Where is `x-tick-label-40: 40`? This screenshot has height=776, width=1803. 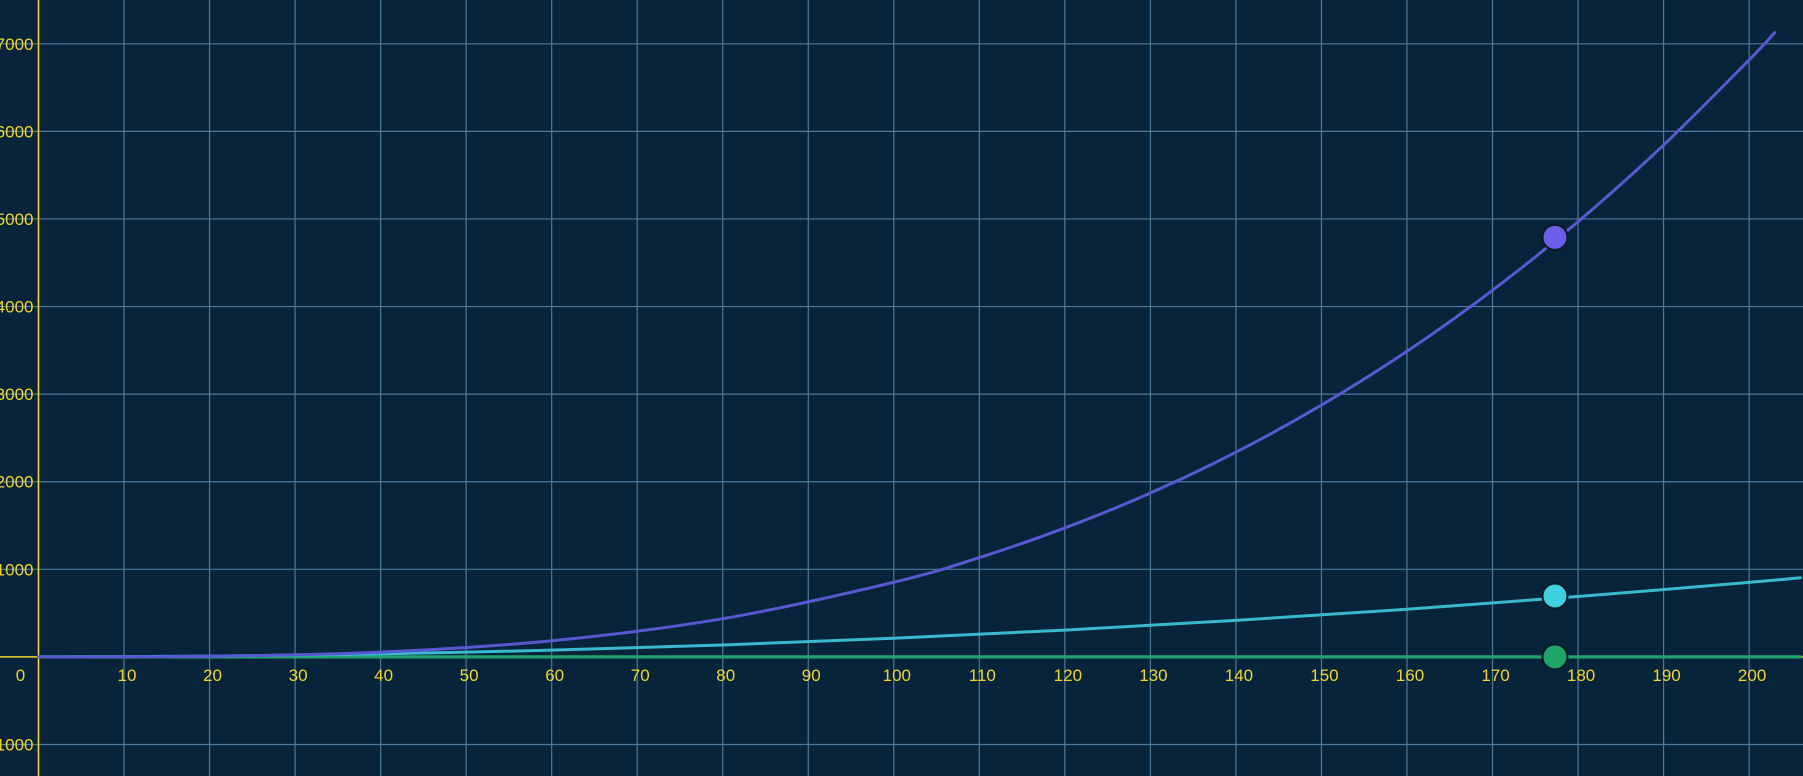
x-tick-label-40: 40 is located at coordinates (383, 675).